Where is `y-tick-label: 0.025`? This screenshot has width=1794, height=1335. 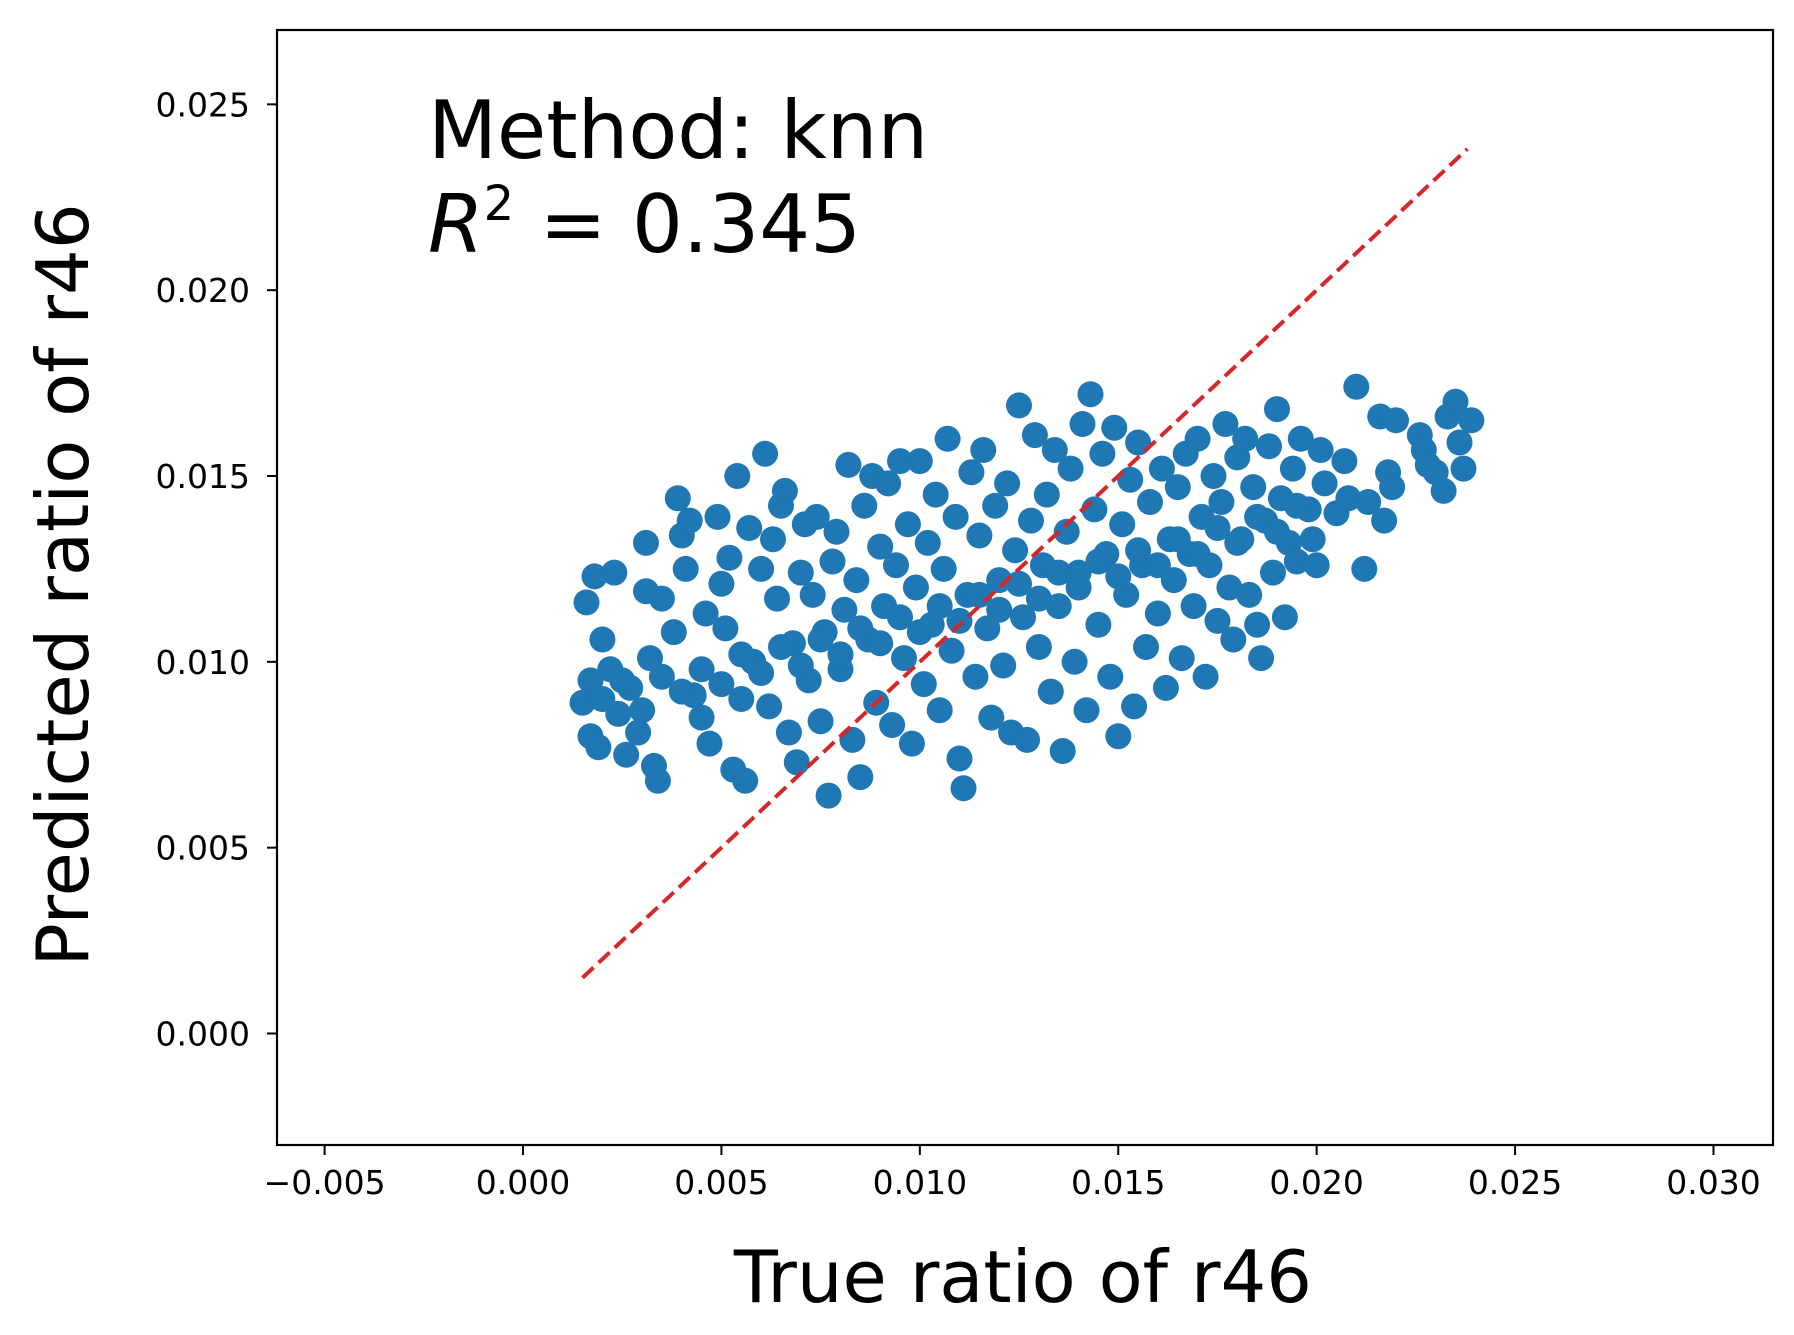 y-tick-label: 0.025 is located at coordinates (203, 104).